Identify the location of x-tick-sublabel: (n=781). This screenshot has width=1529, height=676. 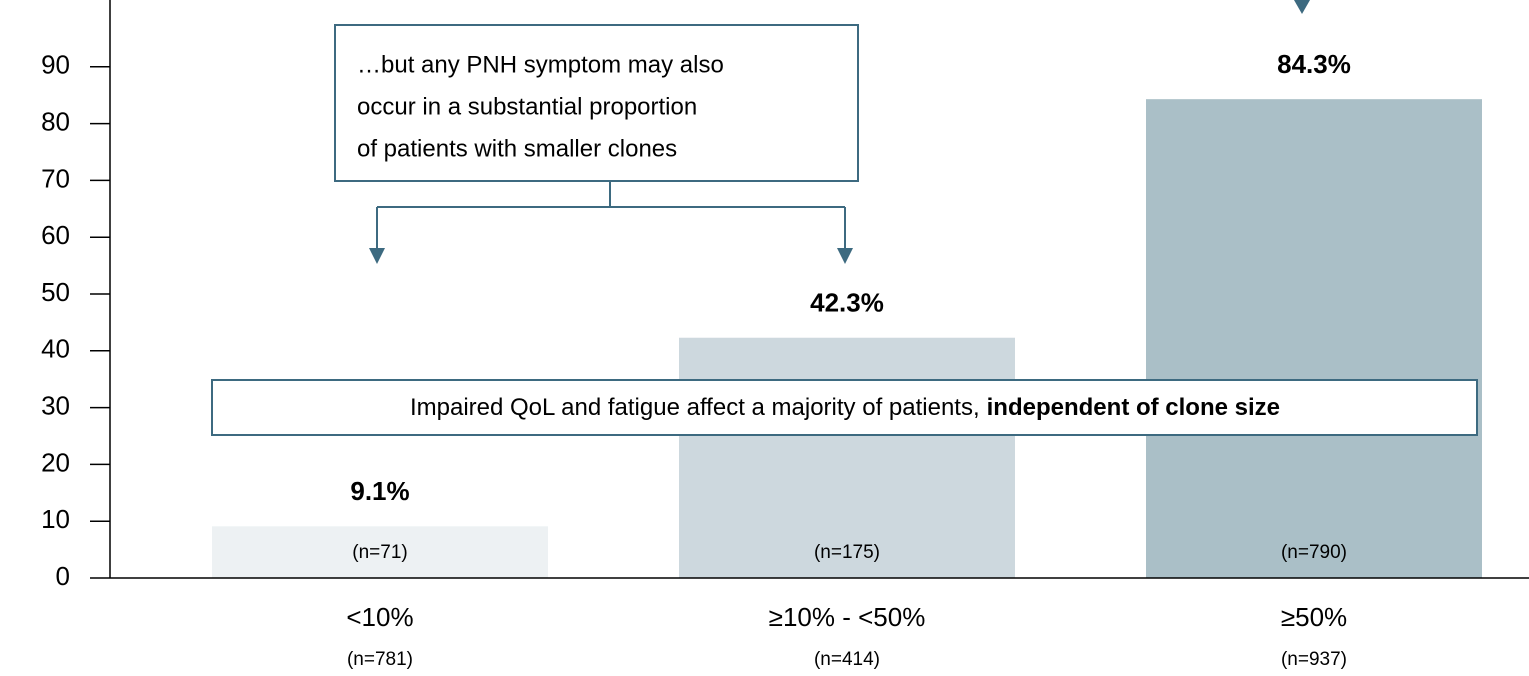
(380, 659).